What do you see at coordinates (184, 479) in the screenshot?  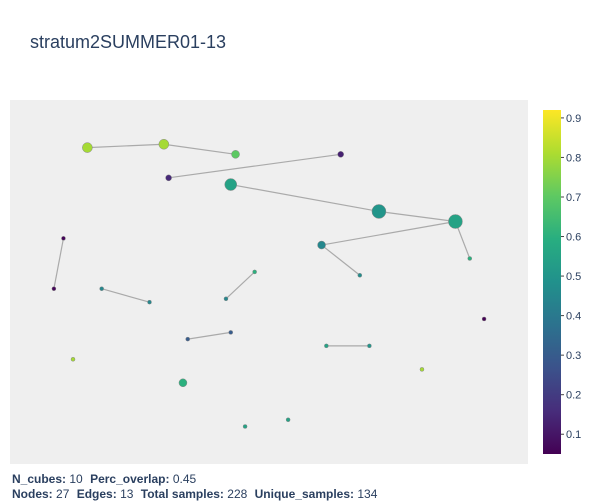 I see `perc-overlap-value: 0.45` at bounding box center [184, 479].